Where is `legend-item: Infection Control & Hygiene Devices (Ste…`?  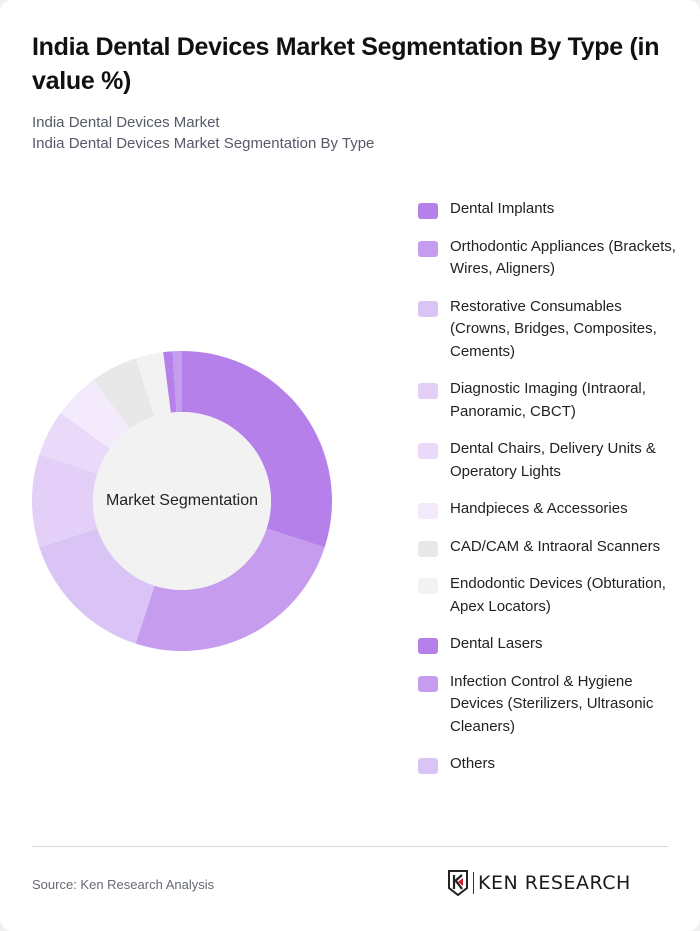 legend-item: Infection Control & Hygiene Devices (Ste… is located at coordinates (548, 705).